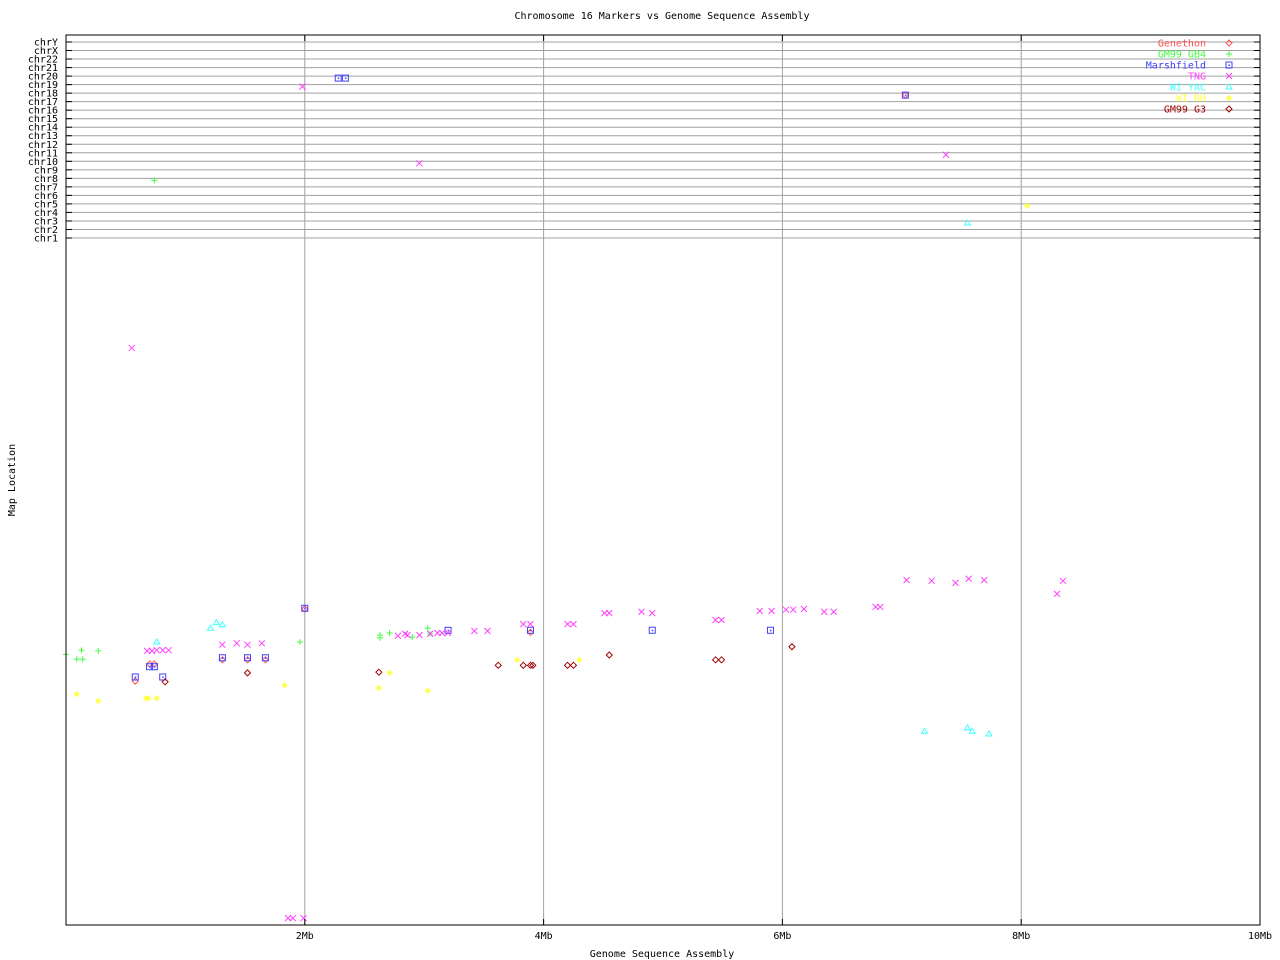 This screenshot has width=1280, height=960. I want to click on y-tick-label: chr19, so click(43, 85).